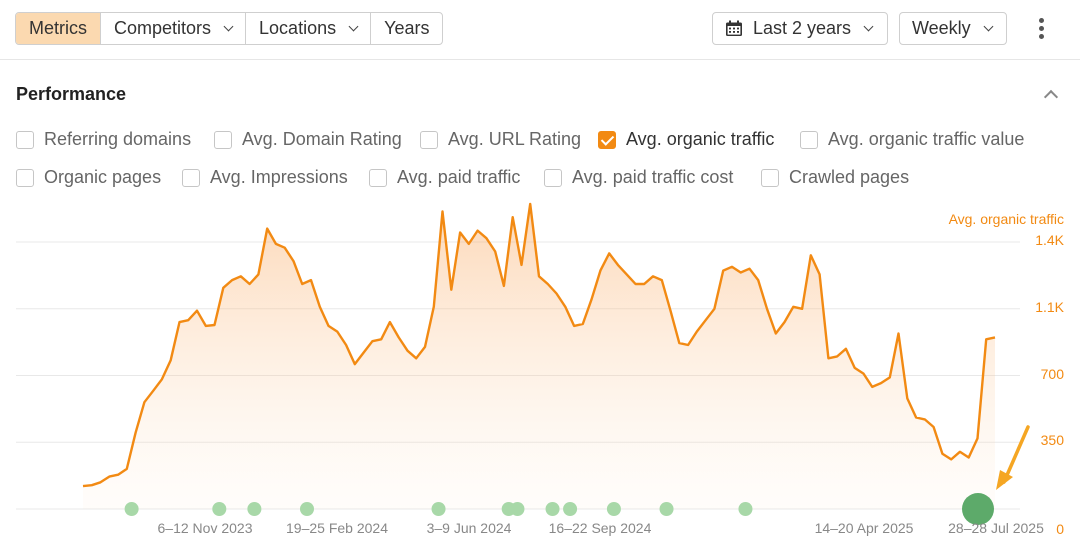 The height and width of the screenshot is (544, 1080). I want to click on x-tick-label: 14–20 Apr 2025, so click(864, 528).